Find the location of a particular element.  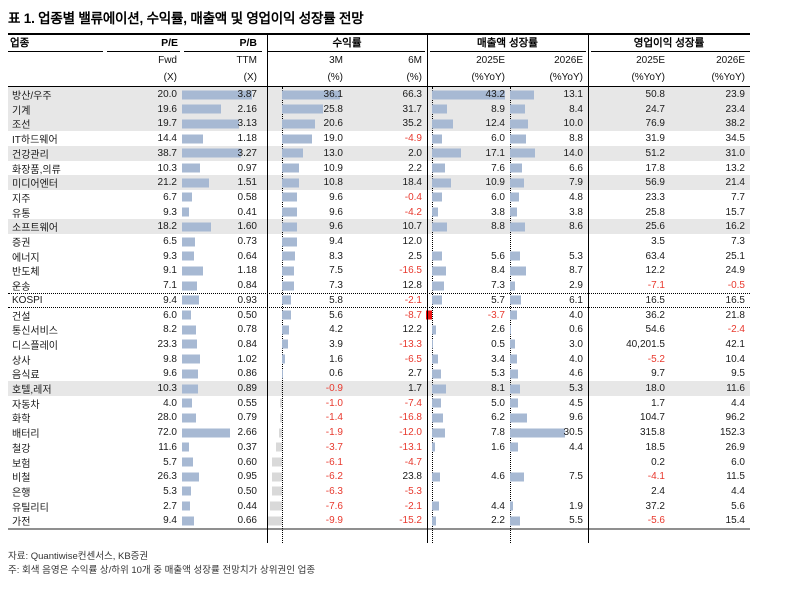

subheader-period: TTM is located at coordinates (246, 60).